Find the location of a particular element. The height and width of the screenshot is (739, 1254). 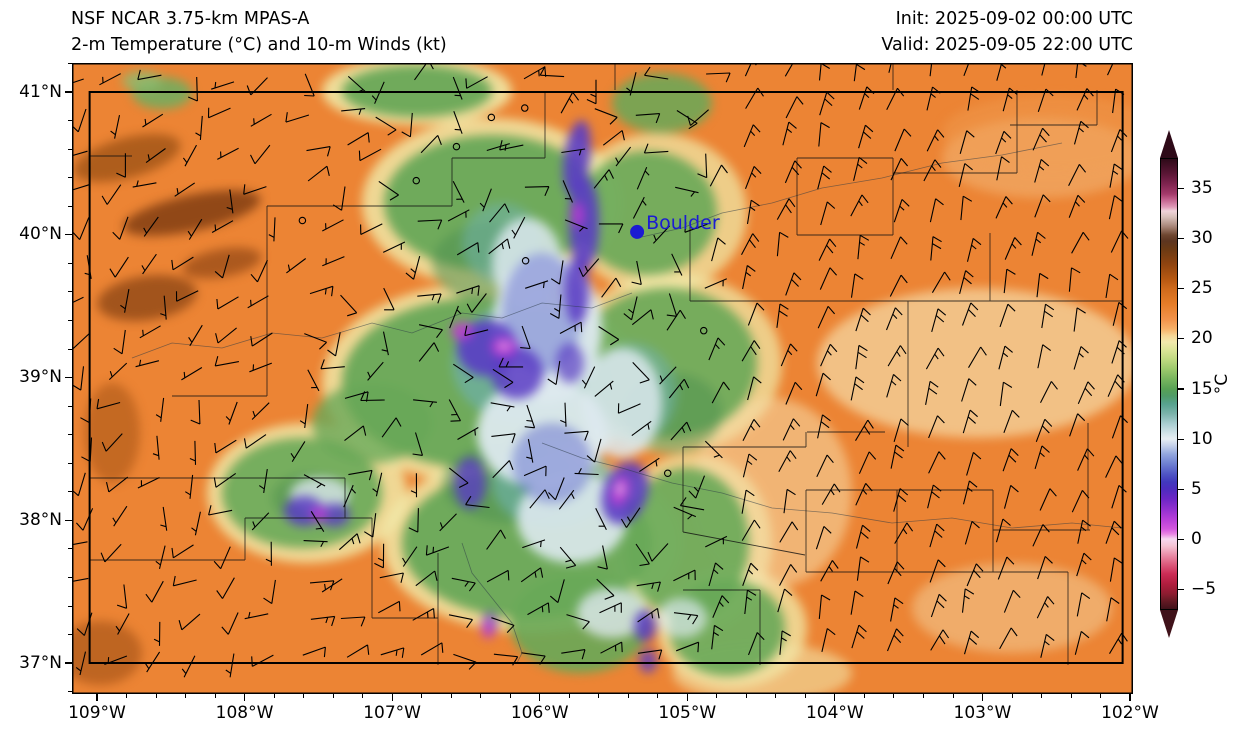

colorbar-extend-arrow-bottom is located at coordinates (1169, 624).